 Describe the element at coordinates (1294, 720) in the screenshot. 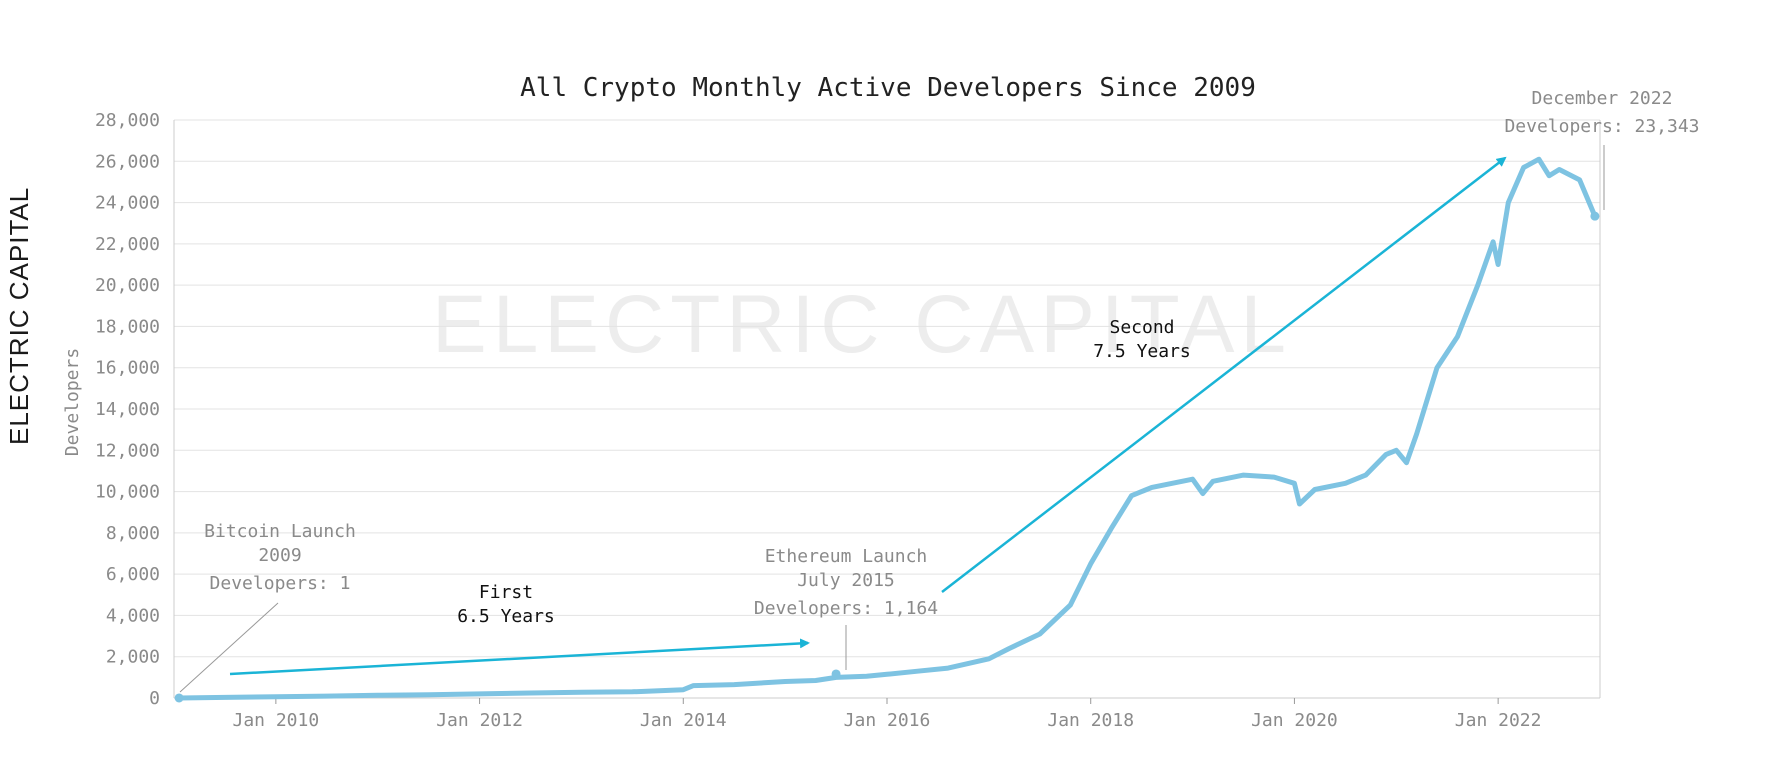

I see `x-tick-label: Jan 2020` at that location.